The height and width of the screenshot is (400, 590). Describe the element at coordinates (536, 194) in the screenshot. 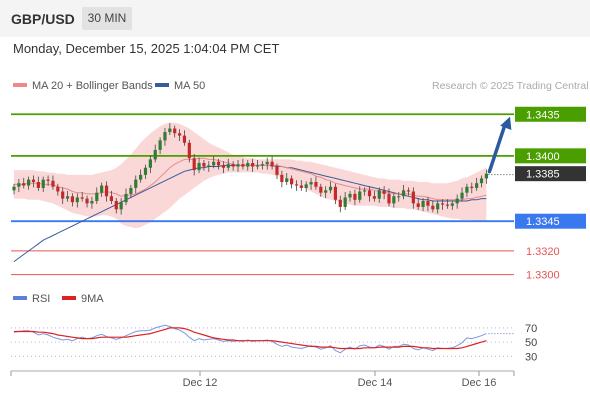

I see `price-tags-layer: 1.3435 1.3400 1.3345 1.3320 1.3300 1.3385` at that location.